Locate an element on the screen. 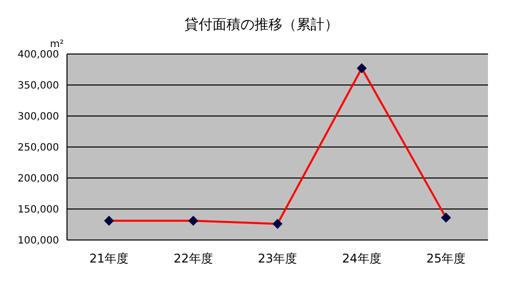 The image size is (523, 291). x-tick-label: 23年度 is located at coordinates (278, 259).